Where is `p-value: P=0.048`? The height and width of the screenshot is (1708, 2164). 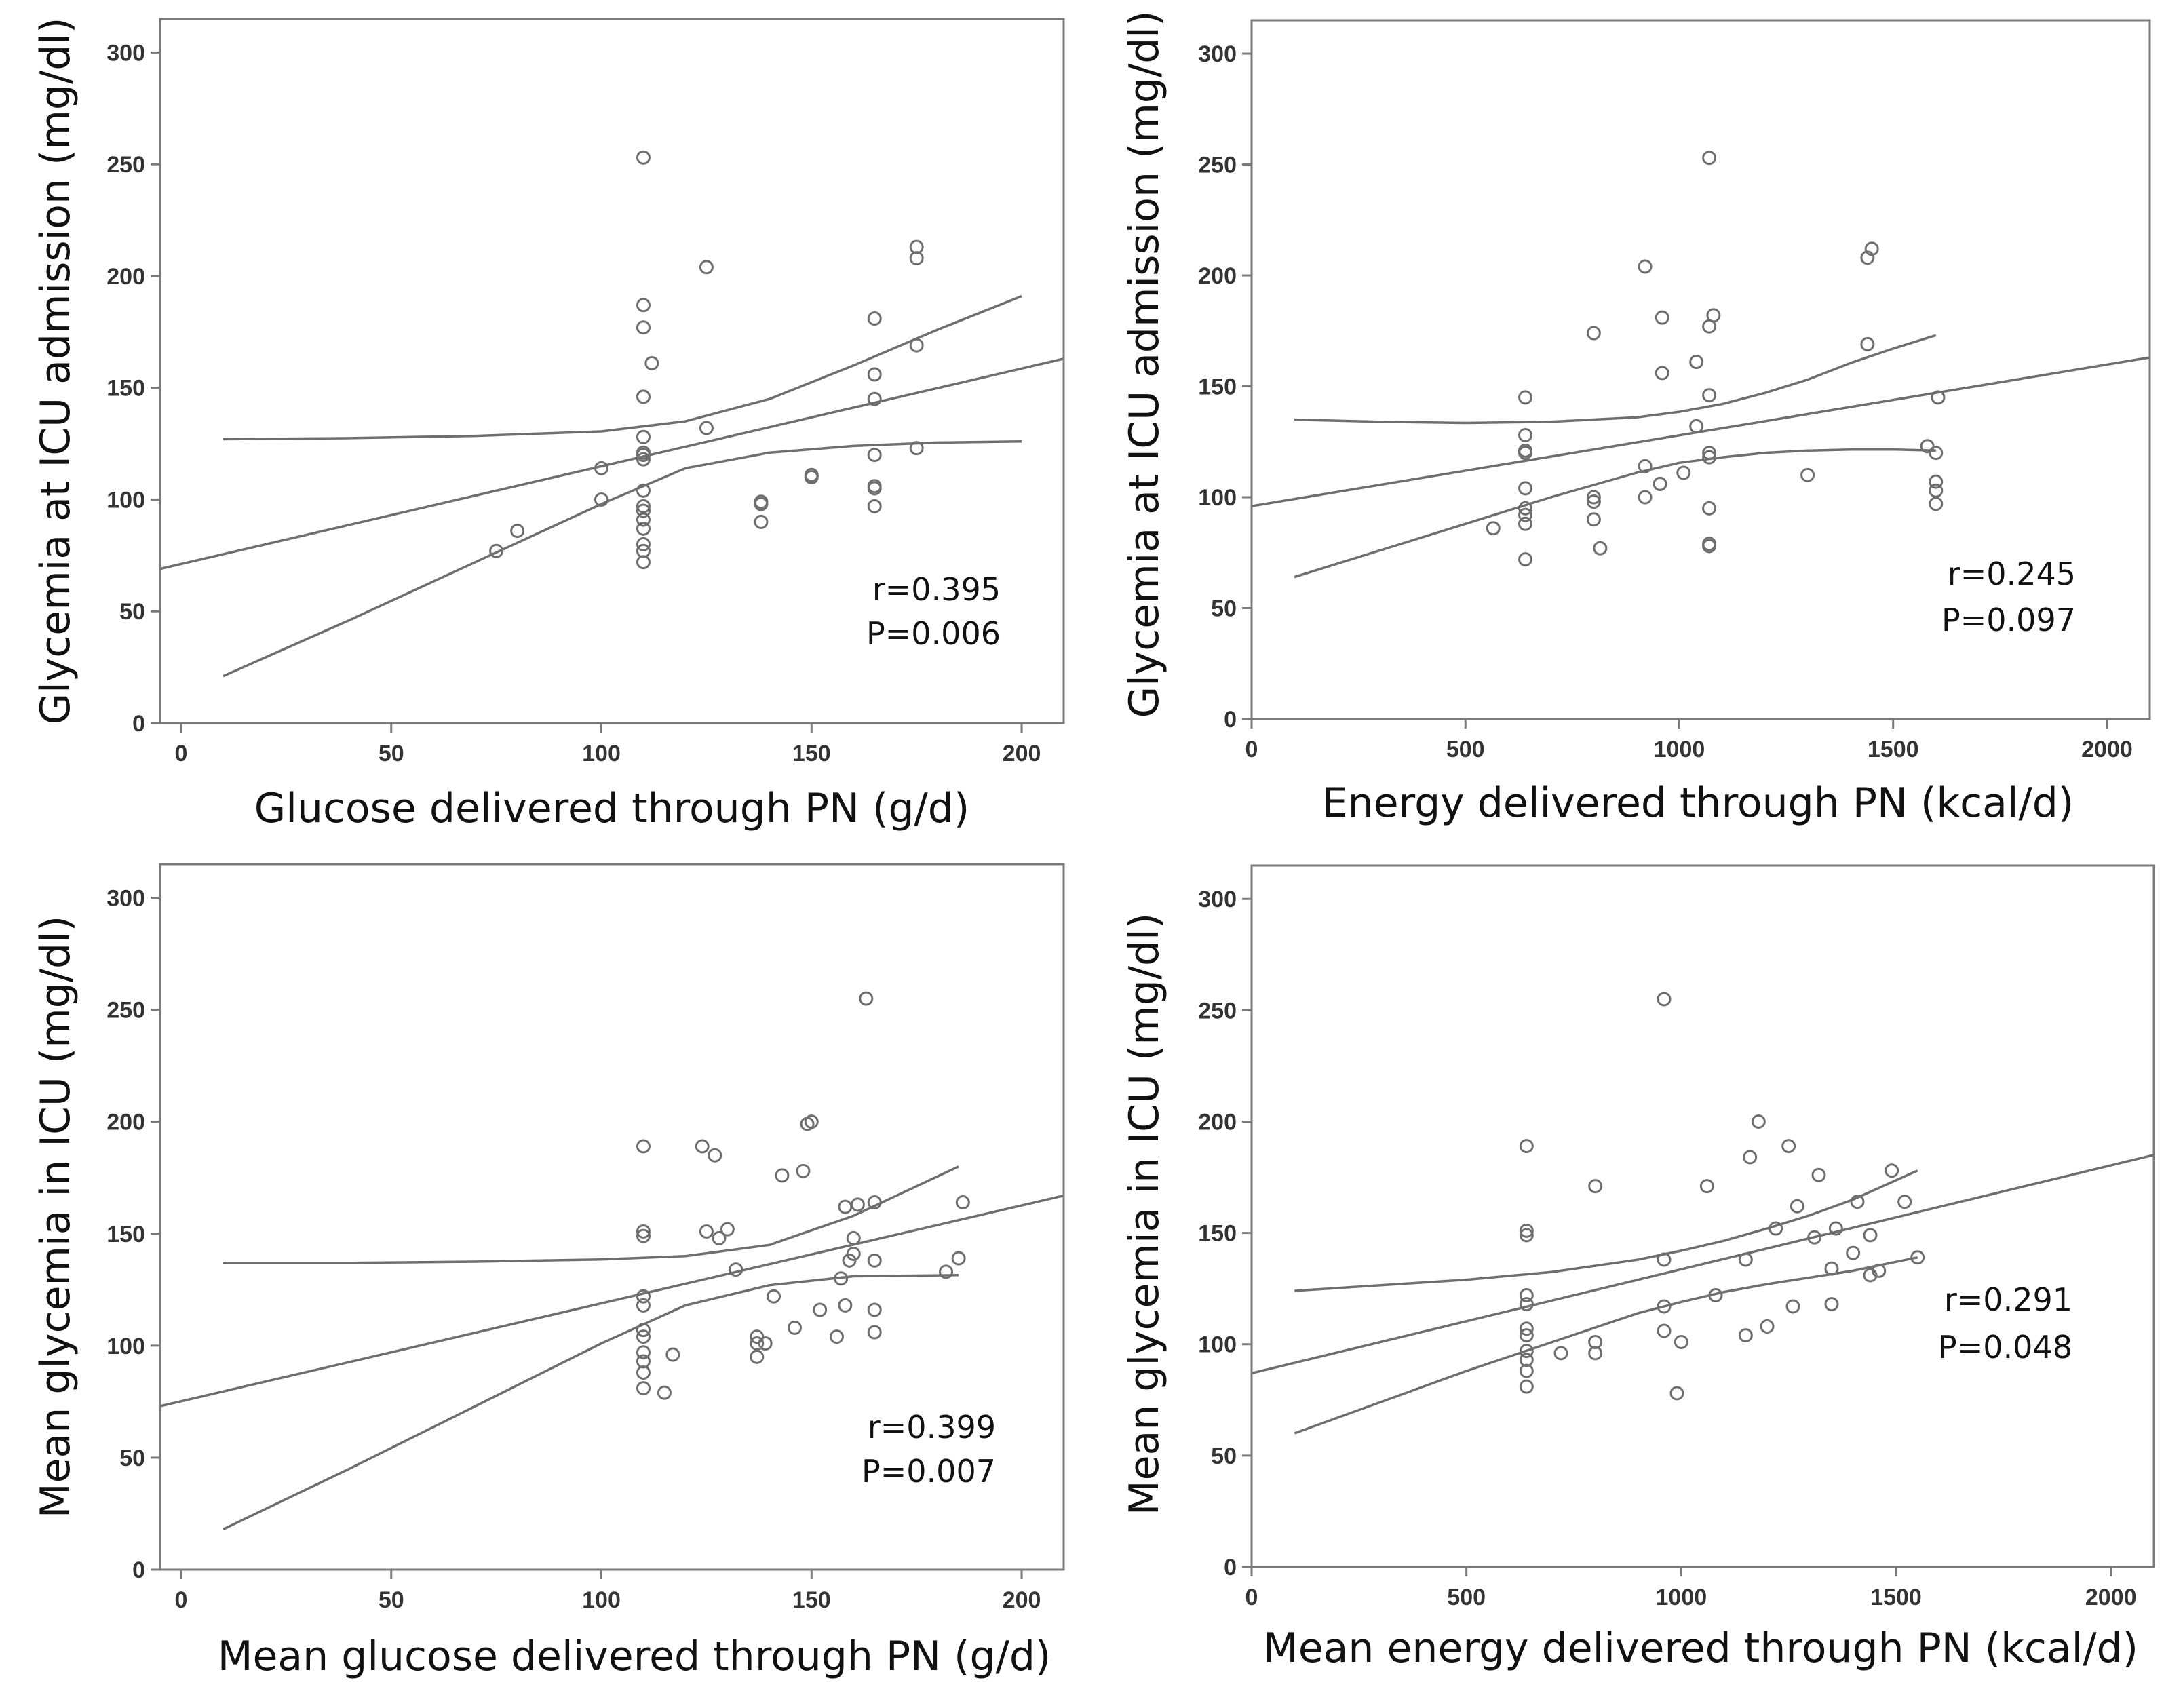
p-value: P=0.048 is located at coordinates (2005, 1347).